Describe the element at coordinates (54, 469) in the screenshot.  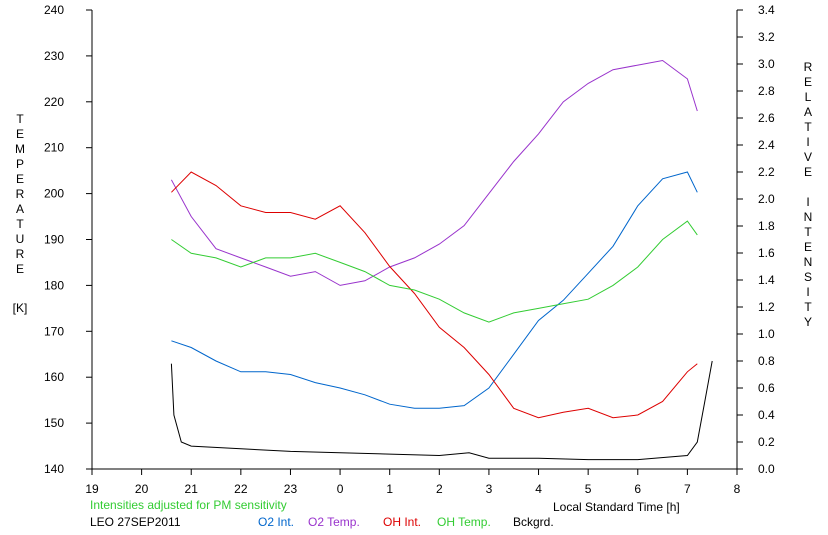
I see `y-left-tick-label: 140` at that location.